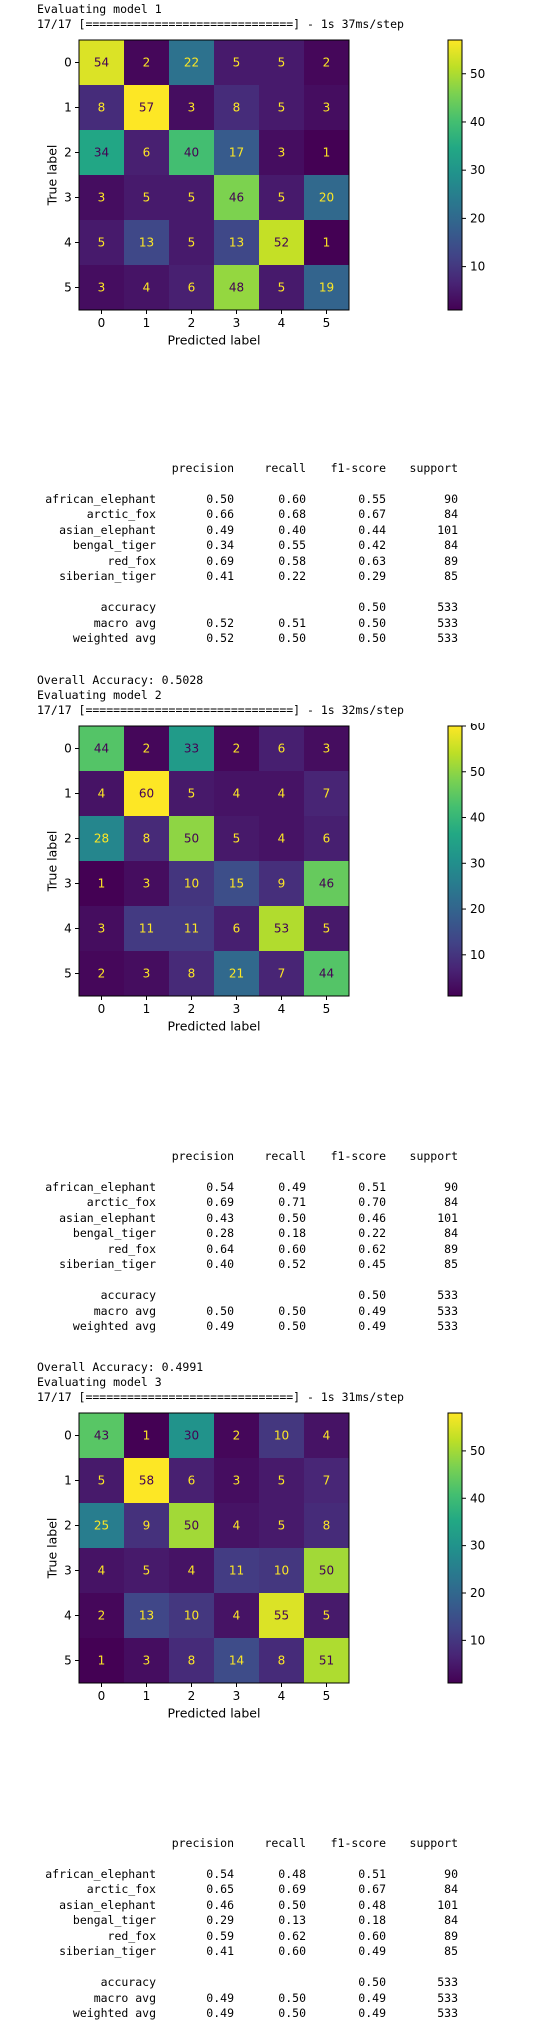 This screenshot has height=2035, width=537. What do you see at coordinates (447, 2013) in the screenshot?
I see `weighted-support: 533` at bounding box center [447, 2013].